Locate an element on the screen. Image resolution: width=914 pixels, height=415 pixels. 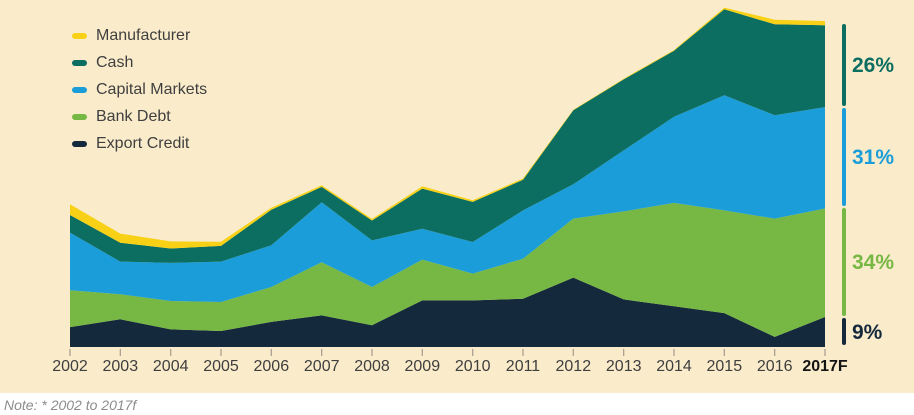
x-axis-label: 2012 is located at coordinates (573, 366).